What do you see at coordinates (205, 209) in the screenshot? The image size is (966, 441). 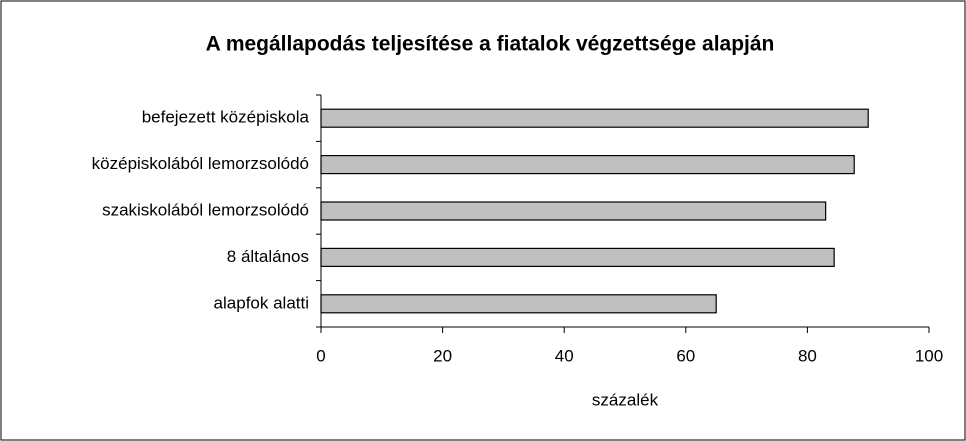 I see `y-tick-label: szakiskolából lemorzsolódó` at bounding box center [205, 209].